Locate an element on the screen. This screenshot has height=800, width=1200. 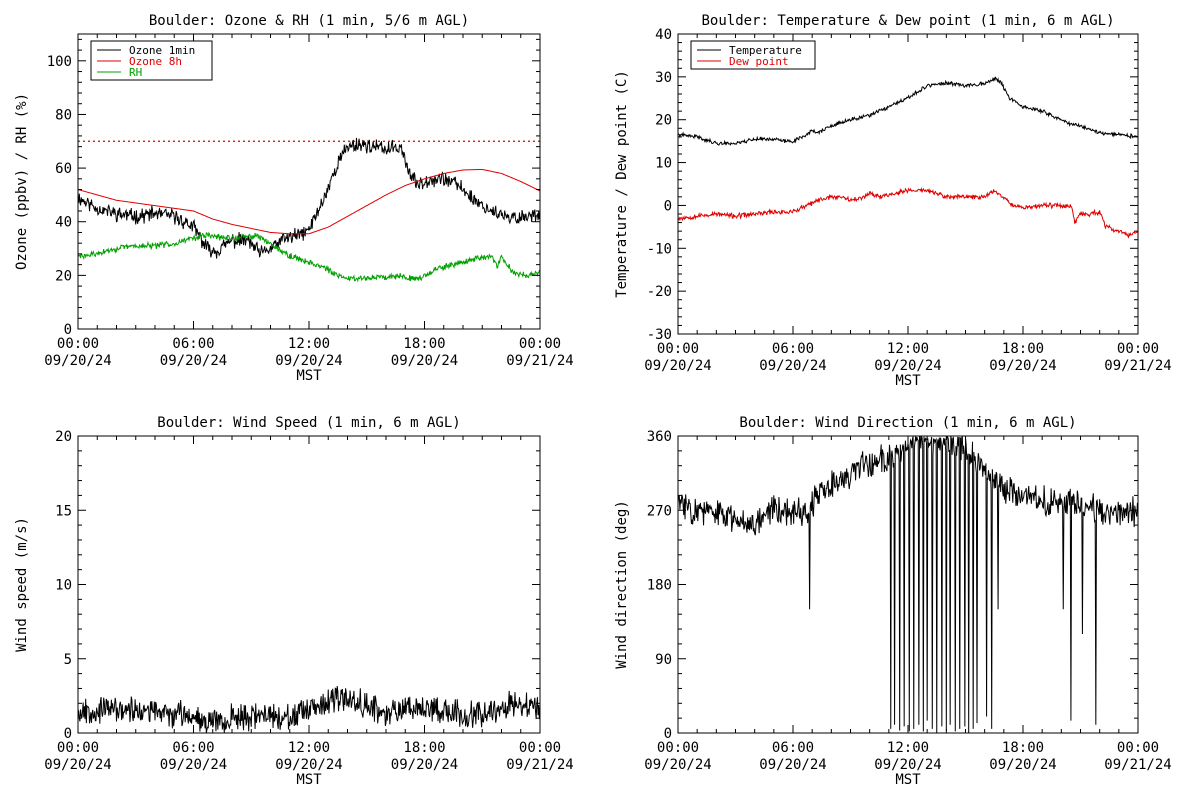
legend-label: Ozone 1min is located at coordinates (162, 50).